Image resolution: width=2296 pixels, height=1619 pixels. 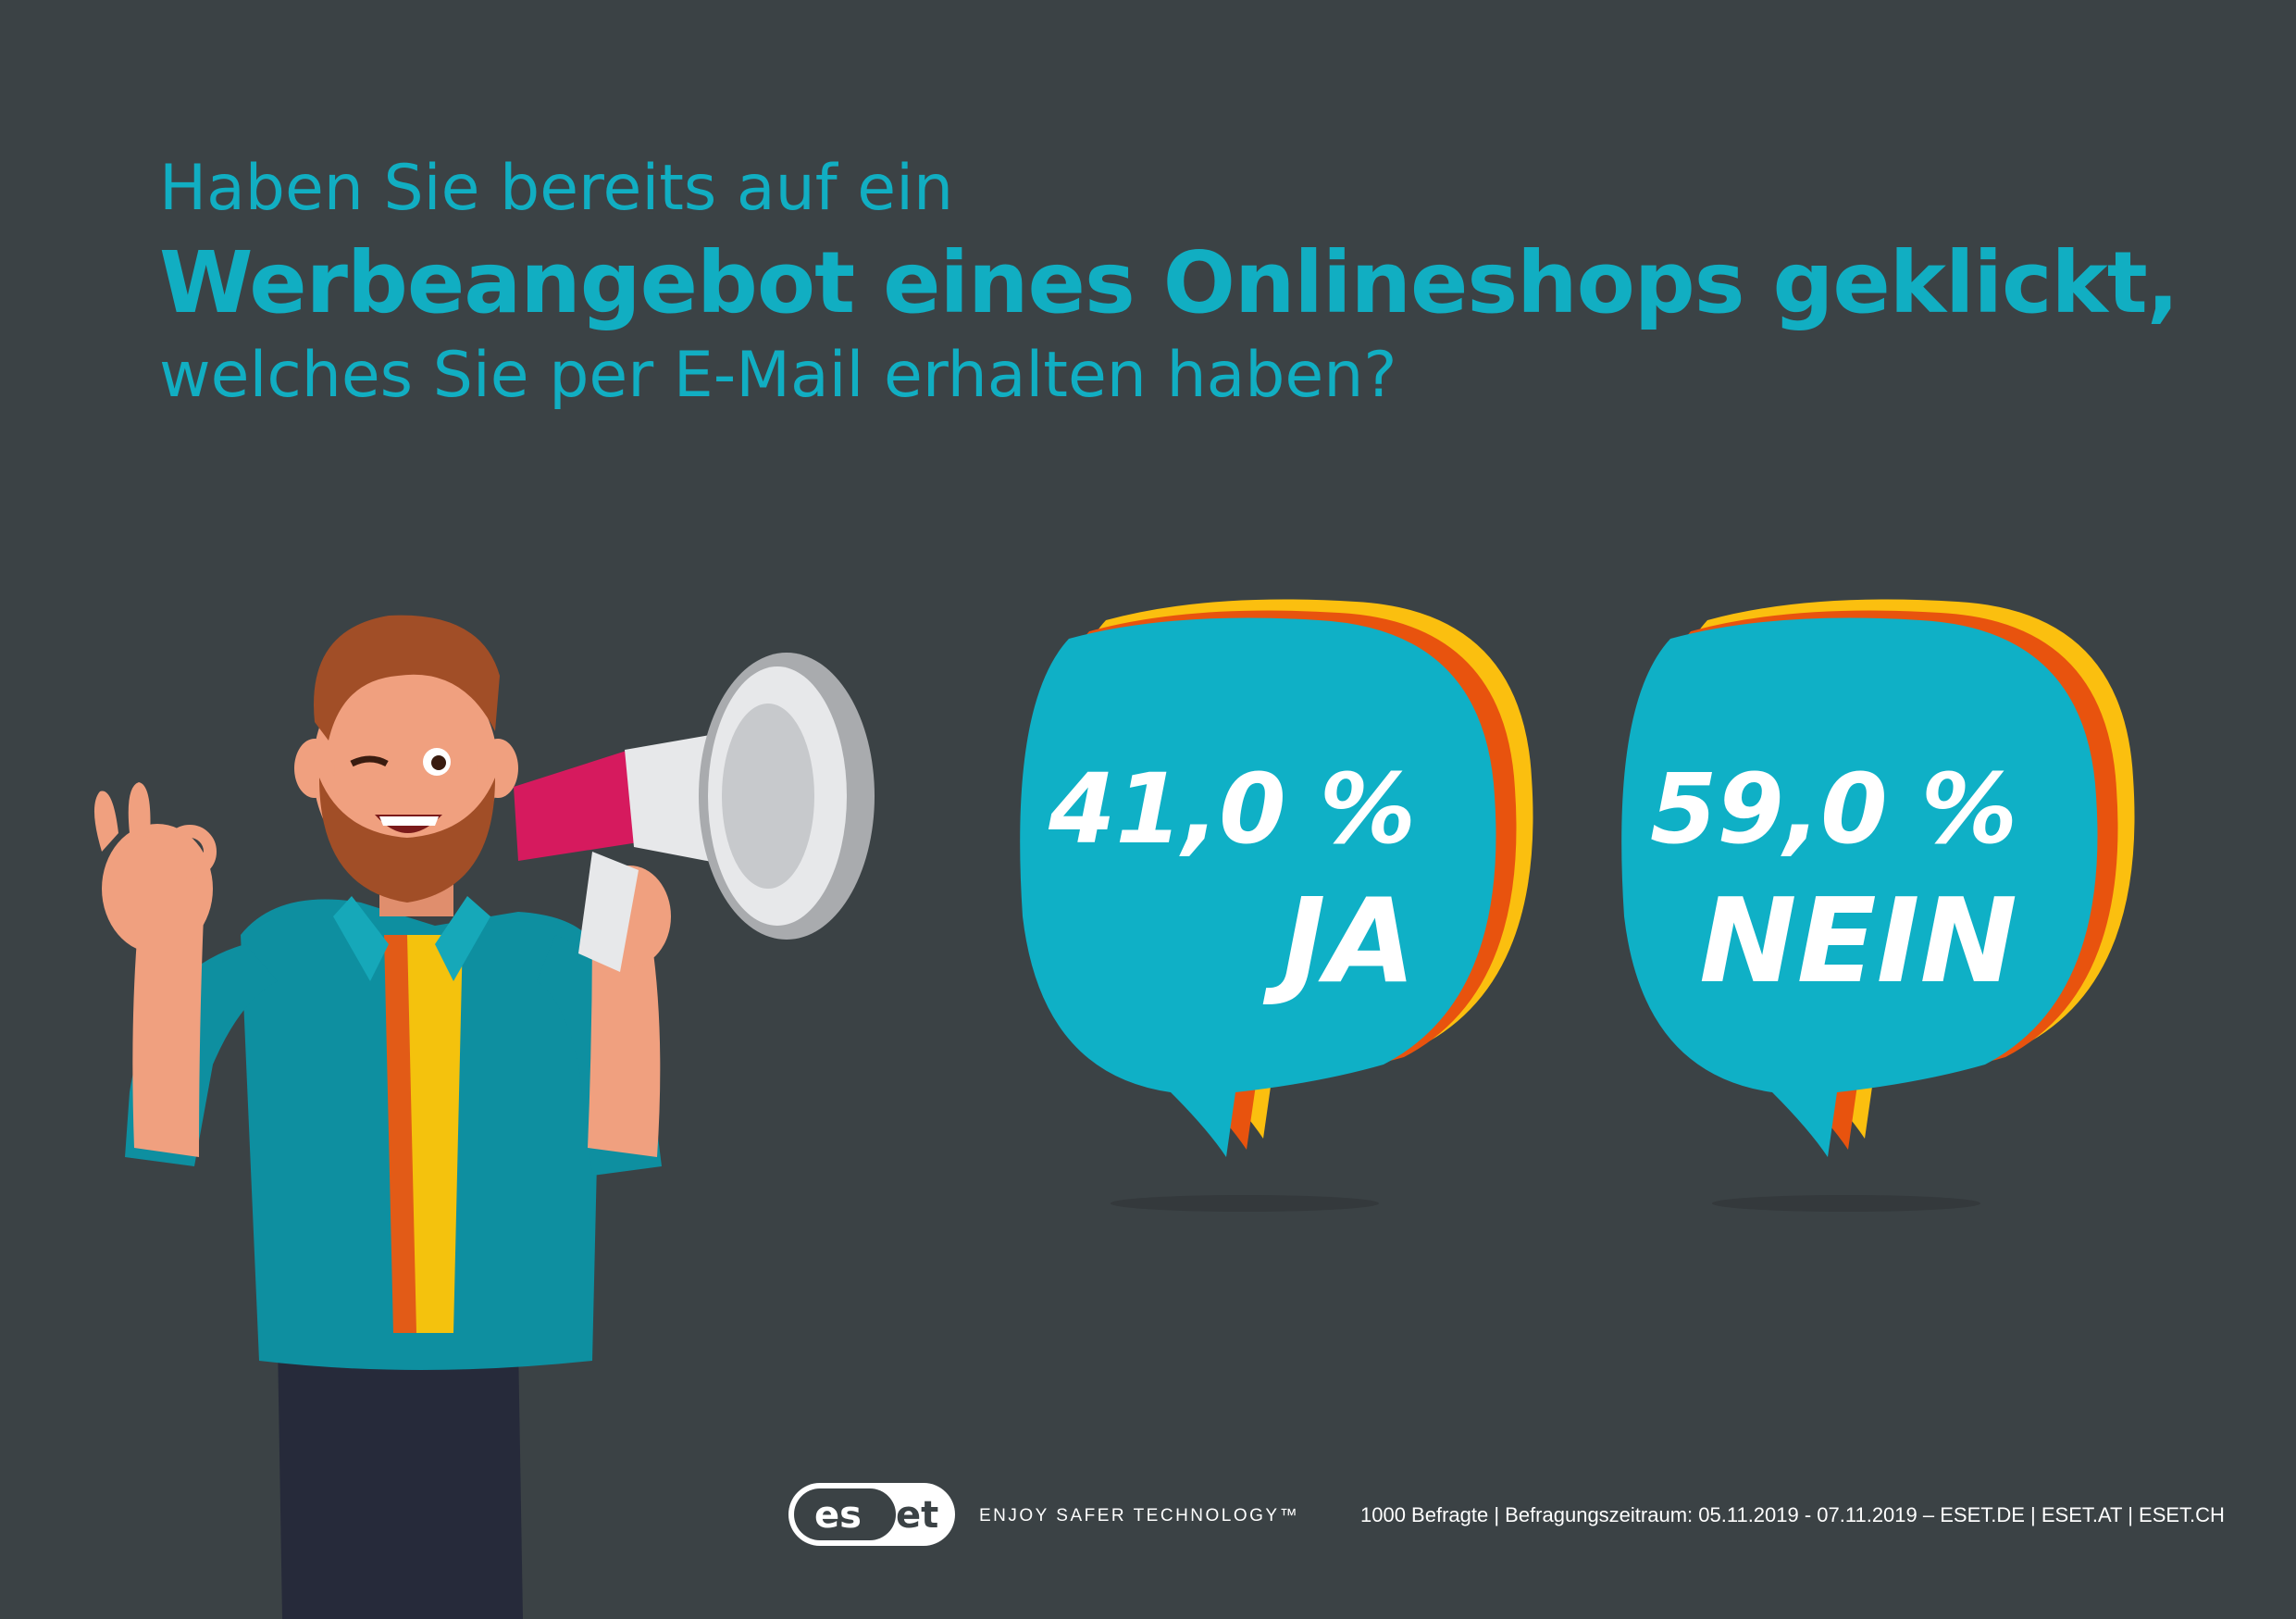 I want to click on speech-bubble-ja: 41,0 %JA, so click(x=1277, y=906).